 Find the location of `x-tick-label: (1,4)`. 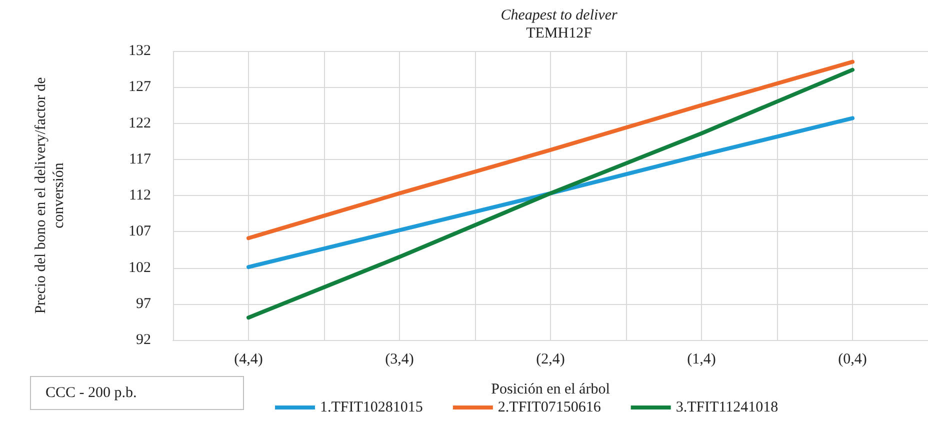

x-tick-label: (1,4) is located at coordinates (701, 360).